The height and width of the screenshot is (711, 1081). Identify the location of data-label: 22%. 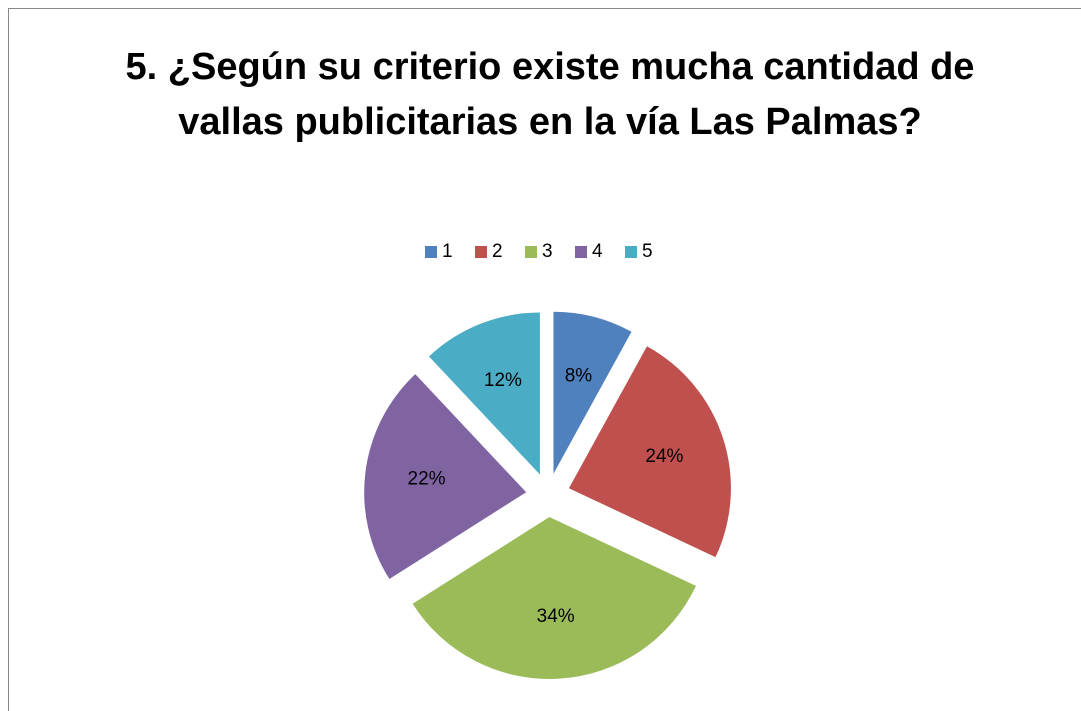
(427, 479).